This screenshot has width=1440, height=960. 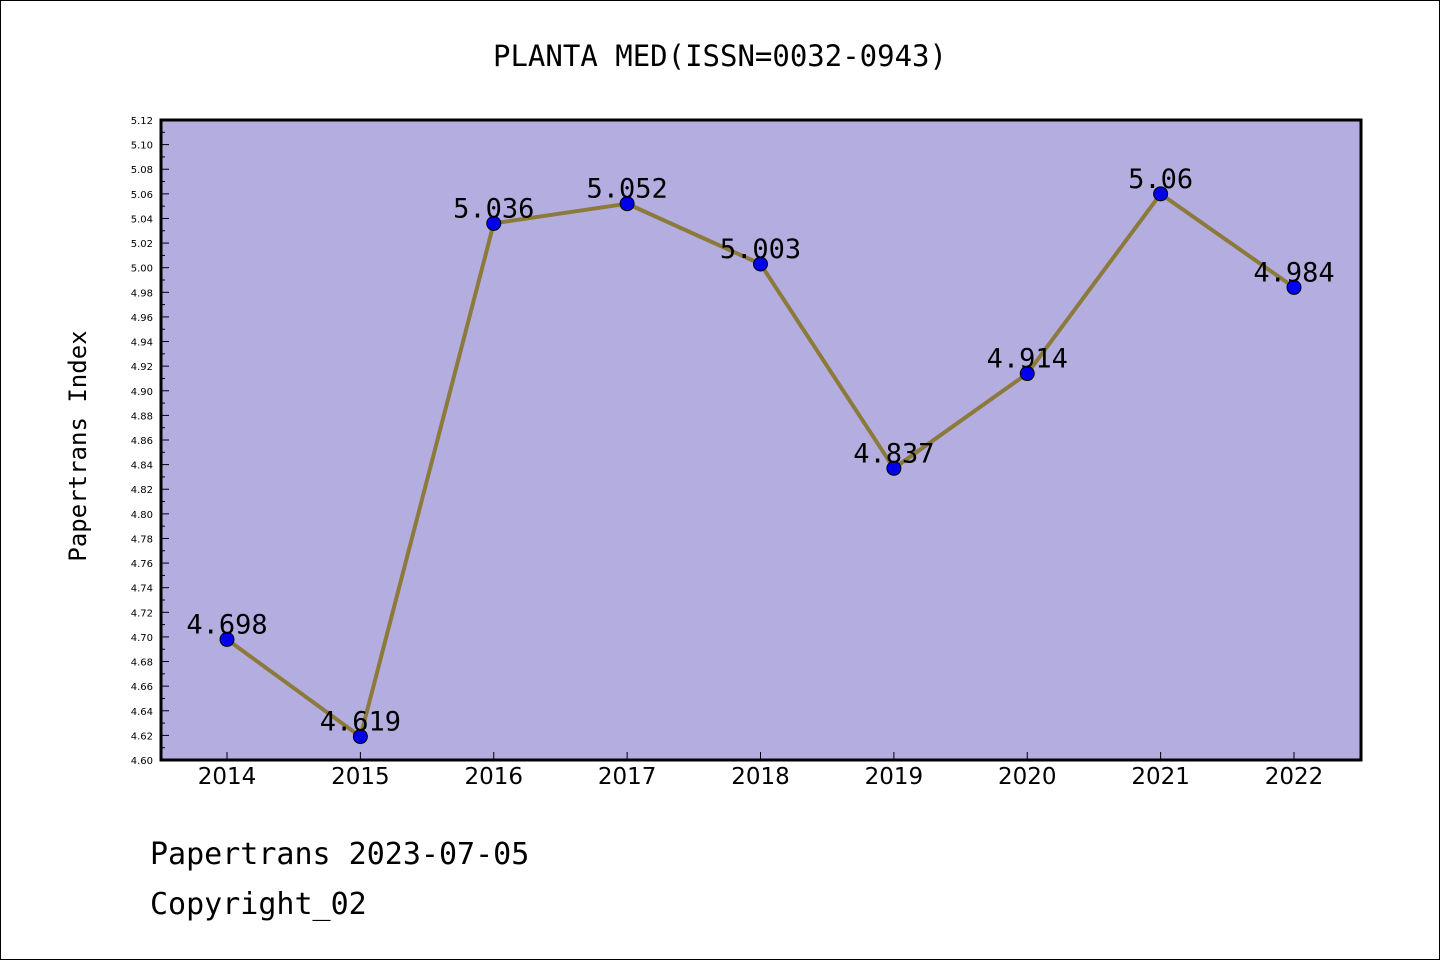 I want to click on x-tick-label: 2021, so click(x=1160, y=777).